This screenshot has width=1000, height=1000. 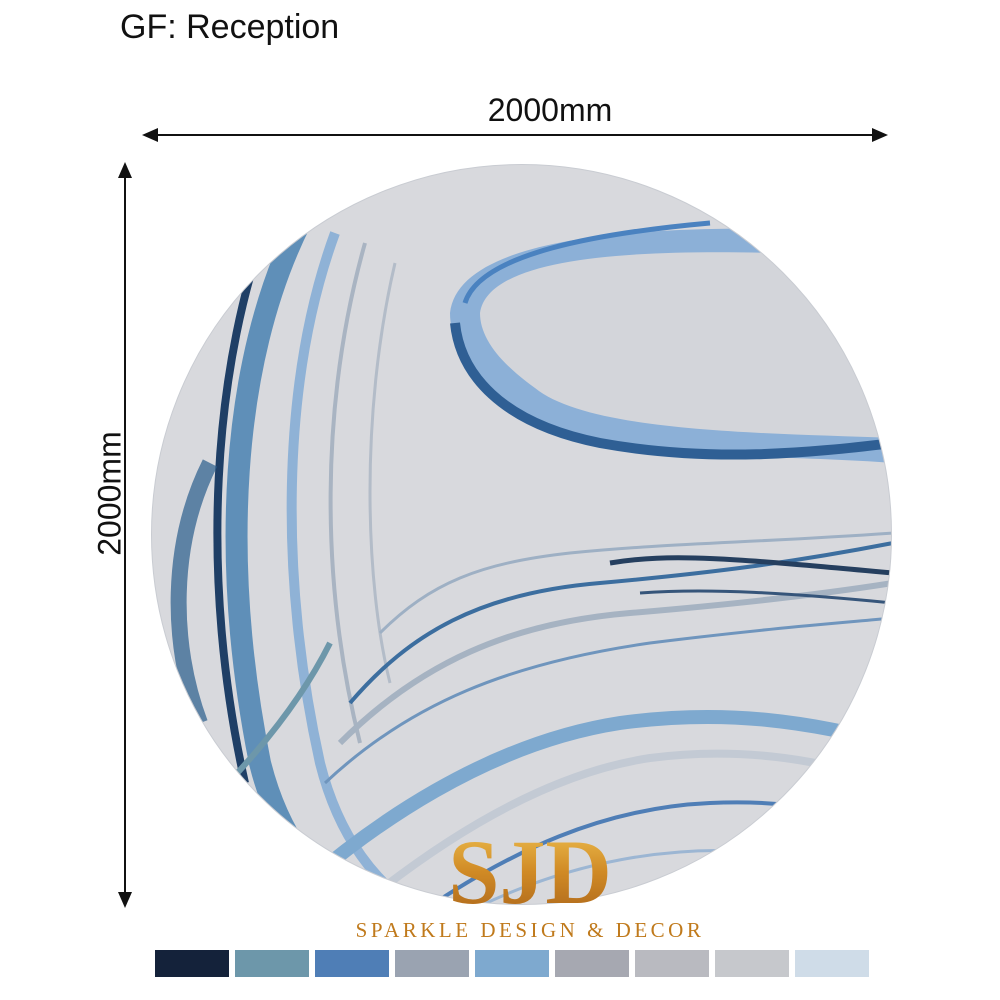 I want to click on brand-name: SPARKLE DESIGN & DECOR, so click(x=530, y=930).